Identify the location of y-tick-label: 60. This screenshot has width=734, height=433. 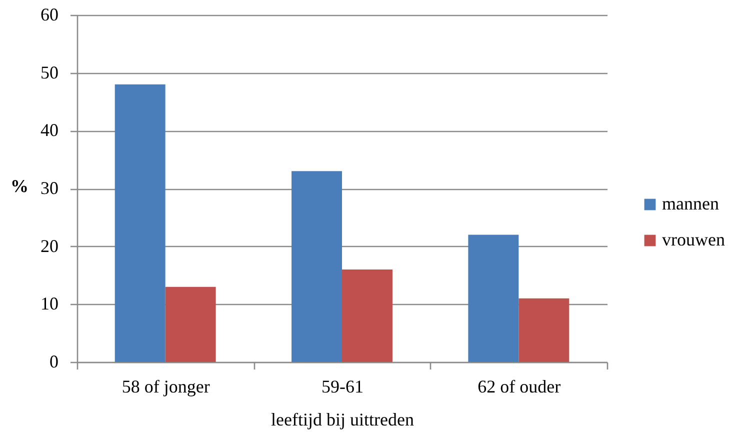
(49, 14).